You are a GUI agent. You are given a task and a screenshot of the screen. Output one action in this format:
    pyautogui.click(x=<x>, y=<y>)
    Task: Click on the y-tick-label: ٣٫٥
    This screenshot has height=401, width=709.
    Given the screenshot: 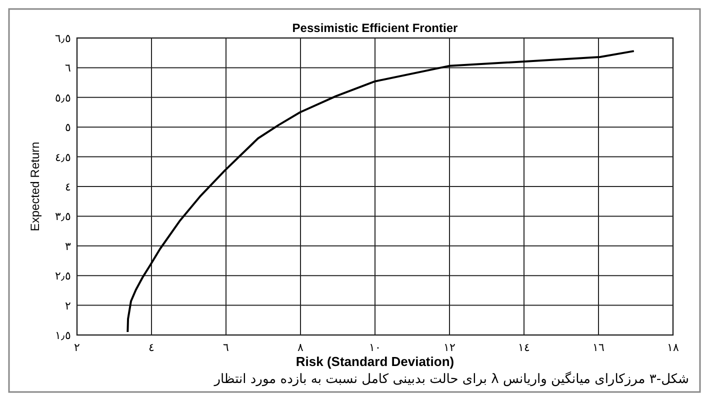 What is the action you would take?
    pyautogui.click(x=63, y=217)
    